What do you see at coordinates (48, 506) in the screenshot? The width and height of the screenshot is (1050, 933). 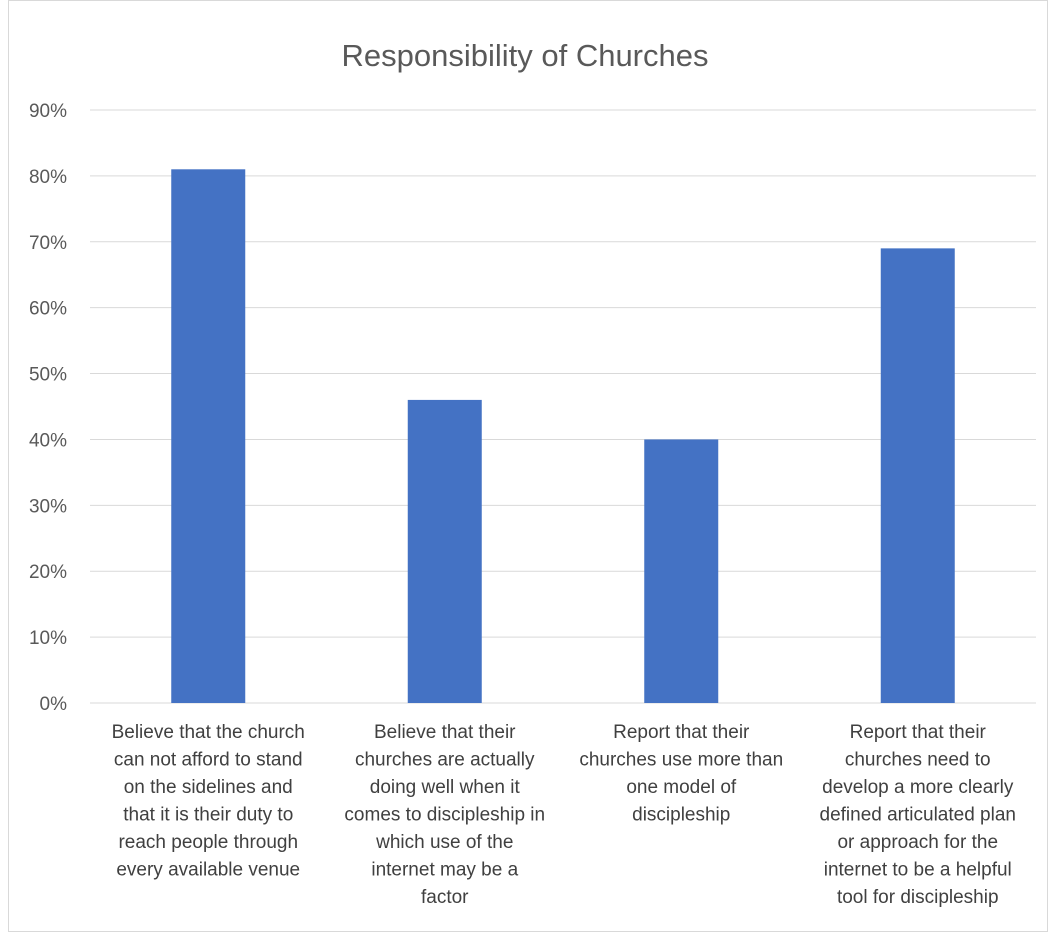 I see `y-tick-label: 30%` at bounding box center [48, 506].